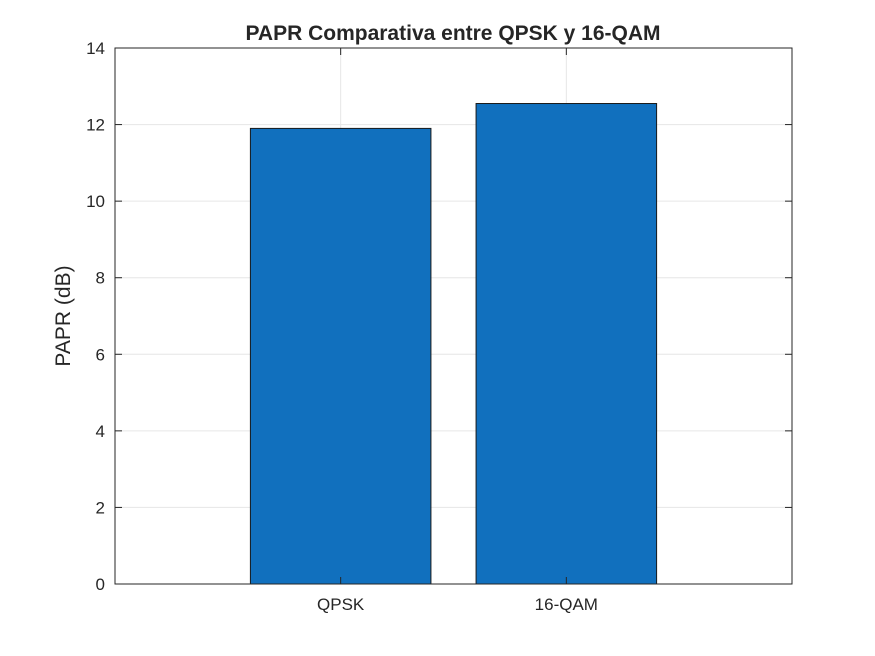 This screenshot has width=875, height=656. I want to click on y-tick-label: 2, so click(100, 507).